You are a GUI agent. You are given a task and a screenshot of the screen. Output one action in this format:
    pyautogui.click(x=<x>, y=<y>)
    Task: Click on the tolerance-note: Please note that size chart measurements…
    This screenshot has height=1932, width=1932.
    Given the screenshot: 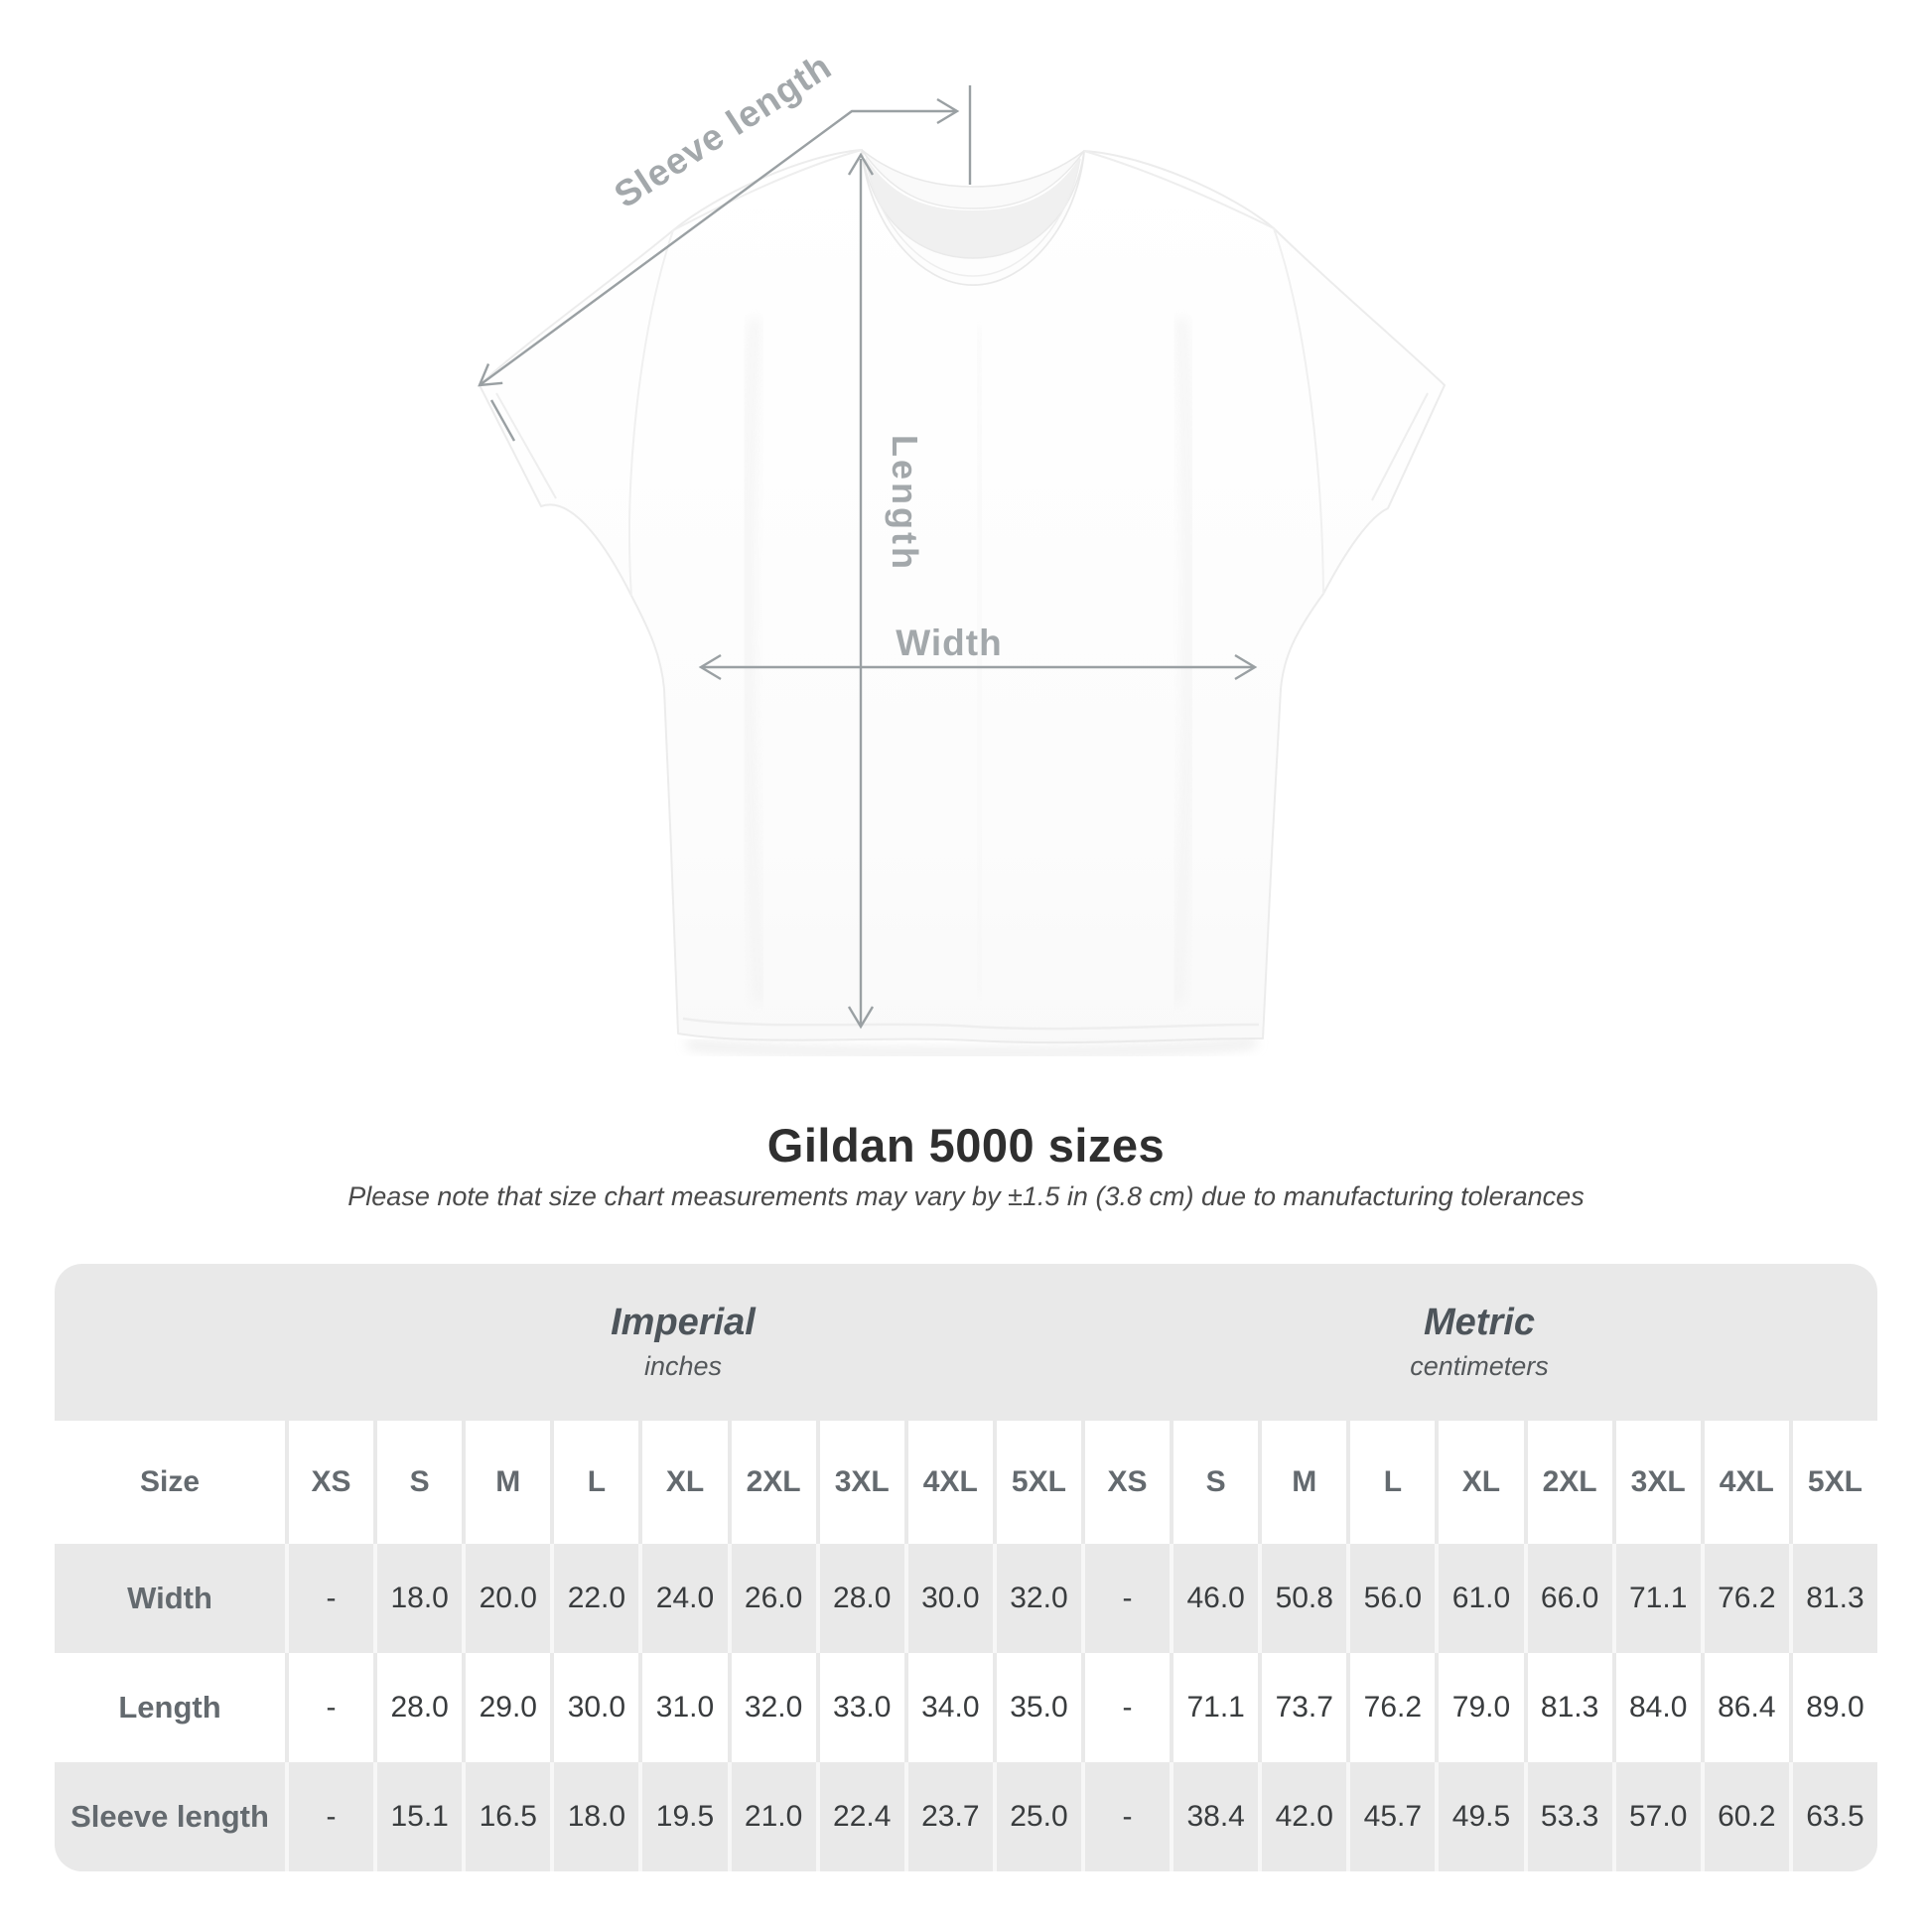 What is the action you would take?
    pyautogui.click(x=966, y=1196)
    